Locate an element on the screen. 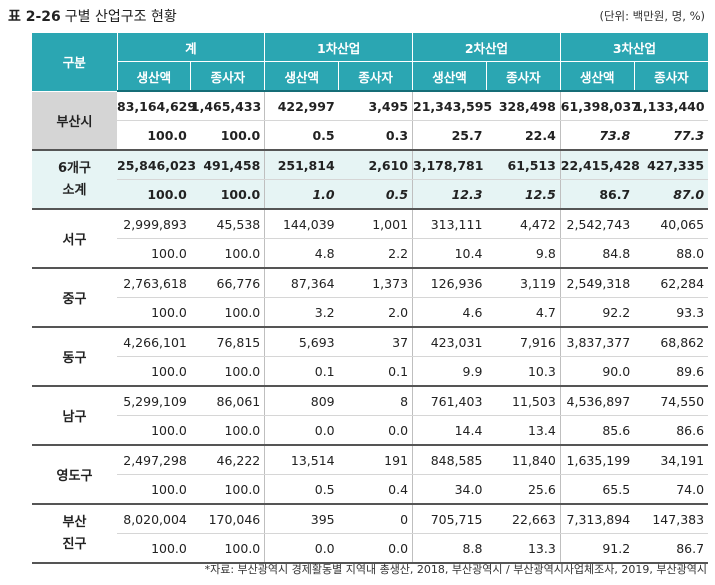  table-row-percent: 100.0 100.0 0.5 0.4 34.0 25.6 65.5 74.0 is located at coordinates (370, 489).